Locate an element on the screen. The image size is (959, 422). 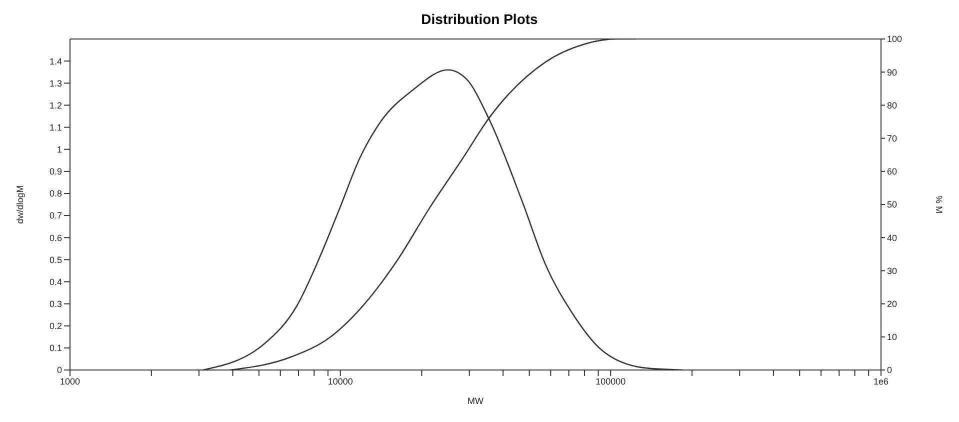
x-tick-label: 100000 is located at coordinates (611, 381).